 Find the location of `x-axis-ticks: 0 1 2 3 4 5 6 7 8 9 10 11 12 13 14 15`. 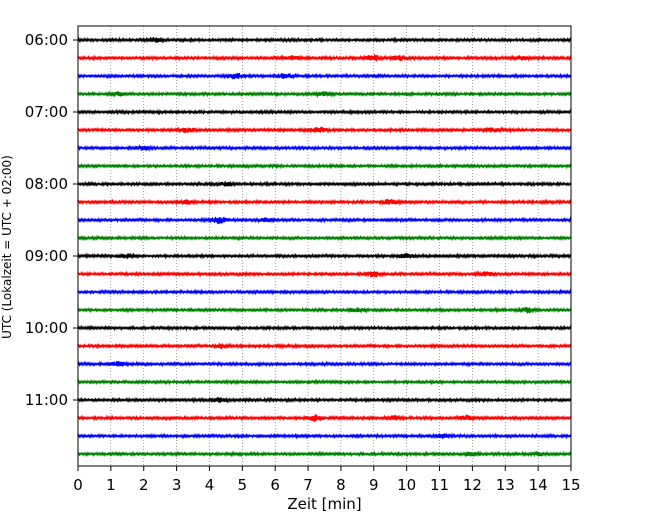

x-axis-ticks: 0 1 2 3 4 5 6 7 8 9 10 11 12 13 14 15 is located at coordinates (327, 480).